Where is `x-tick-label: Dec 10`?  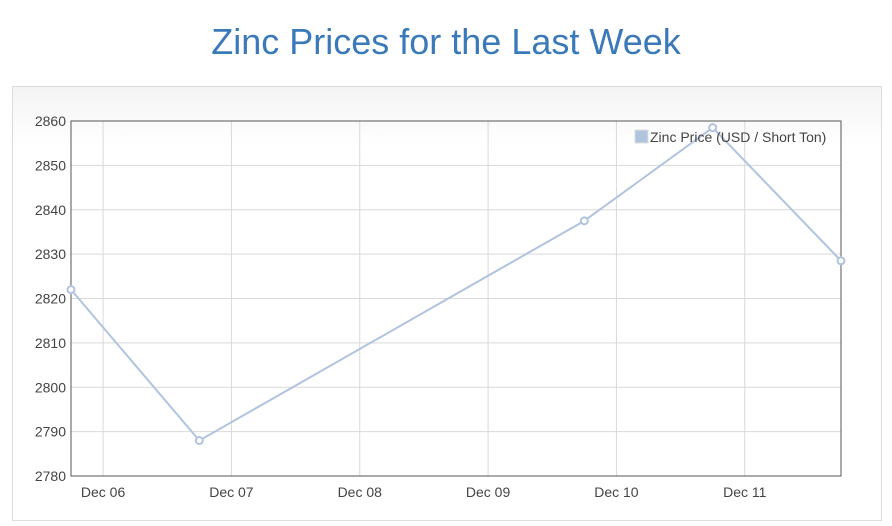
x-tick-label: Dec 10 is located at coordinates (616, 492).